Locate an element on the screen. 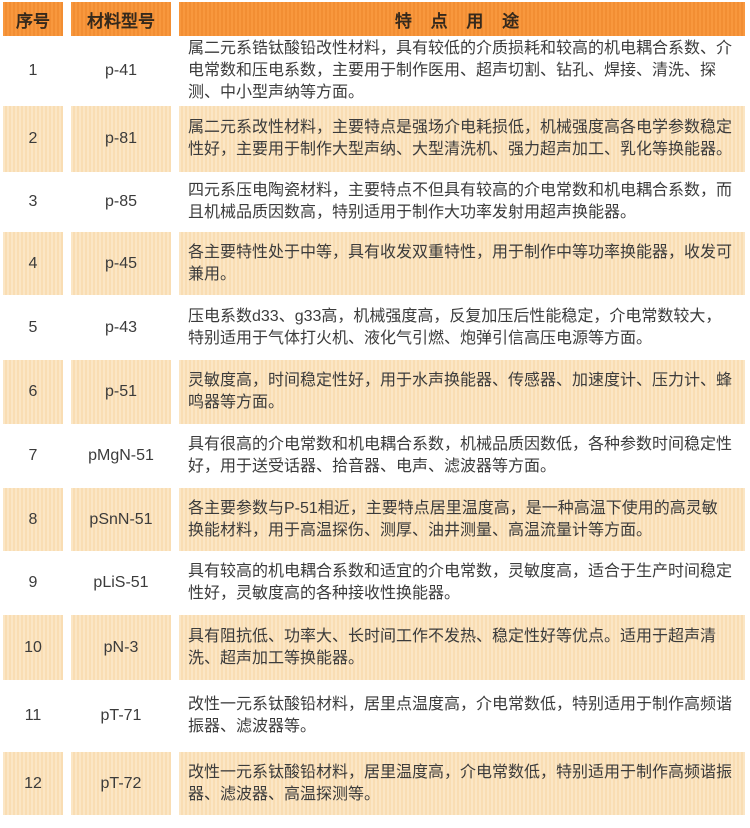  row-description-text: 各主要特性处于中等，具有收发双重特性，用于制作中等功率换能器，收发可兼用。 is located at coordinates (460, 263).